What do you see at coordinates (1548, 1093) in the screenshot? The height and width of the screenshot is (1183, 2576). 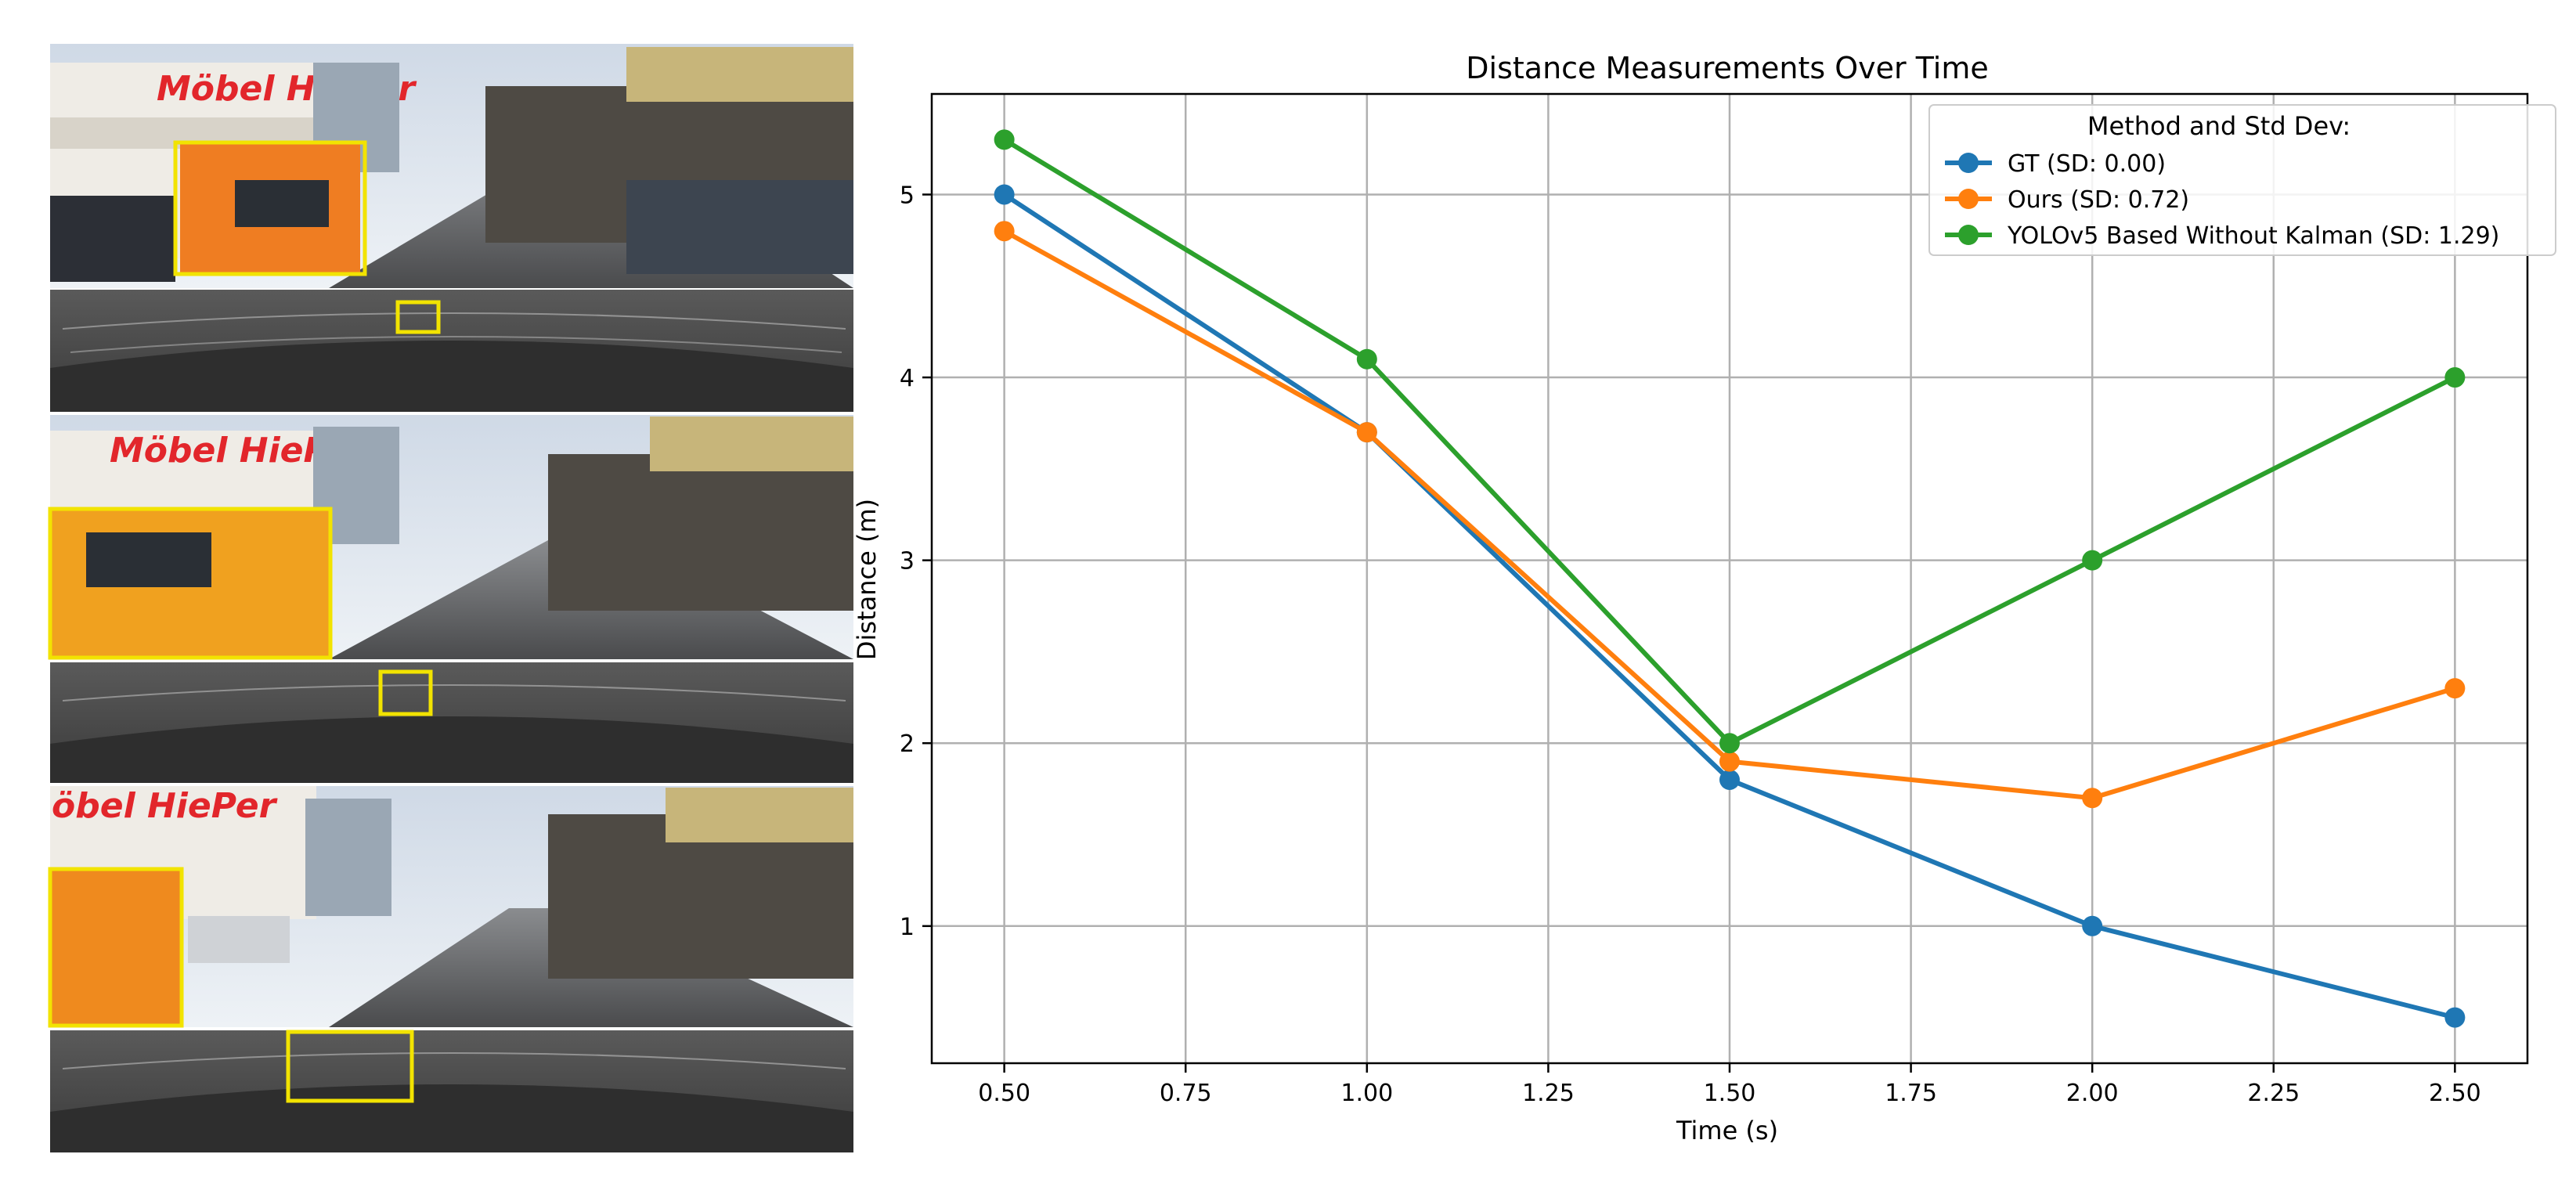 I see `x-tick-label: 1.25` at bounding box center [1548, 1093].